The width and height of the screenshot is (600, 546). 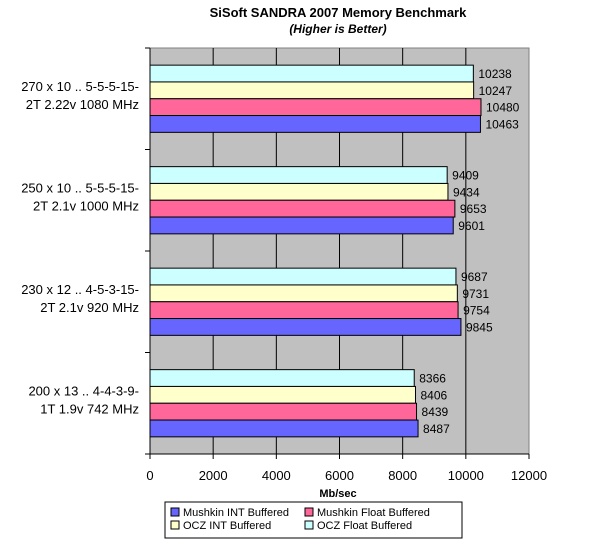 I want to click on data-label: 9601, so click(x=471, y=226).